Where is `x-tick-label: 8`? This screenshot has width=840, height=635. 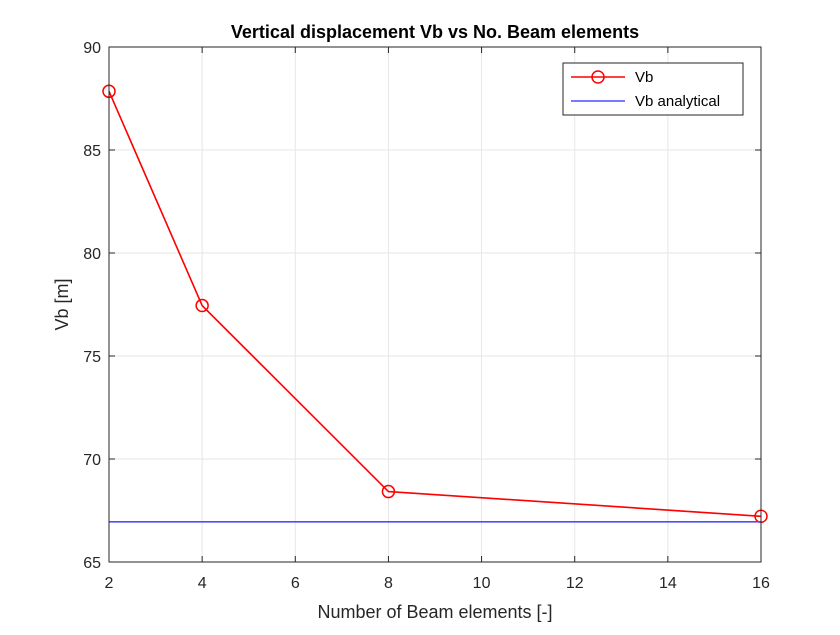 x-tick-label: 8 is located at coordinates (388, 583).